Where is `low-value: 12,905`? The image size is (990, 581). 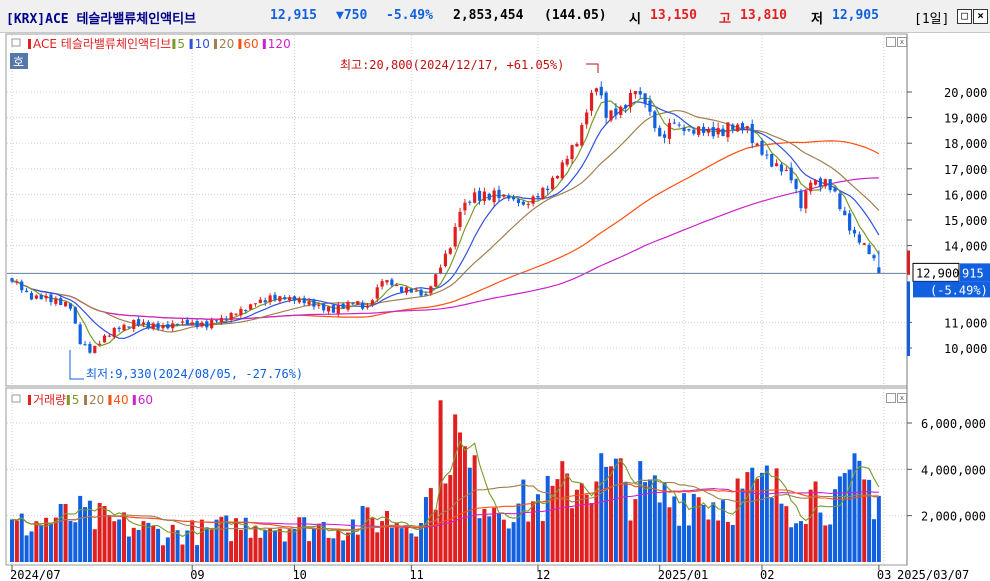
low-value: 12,905 is located at coordinates (855, 15).